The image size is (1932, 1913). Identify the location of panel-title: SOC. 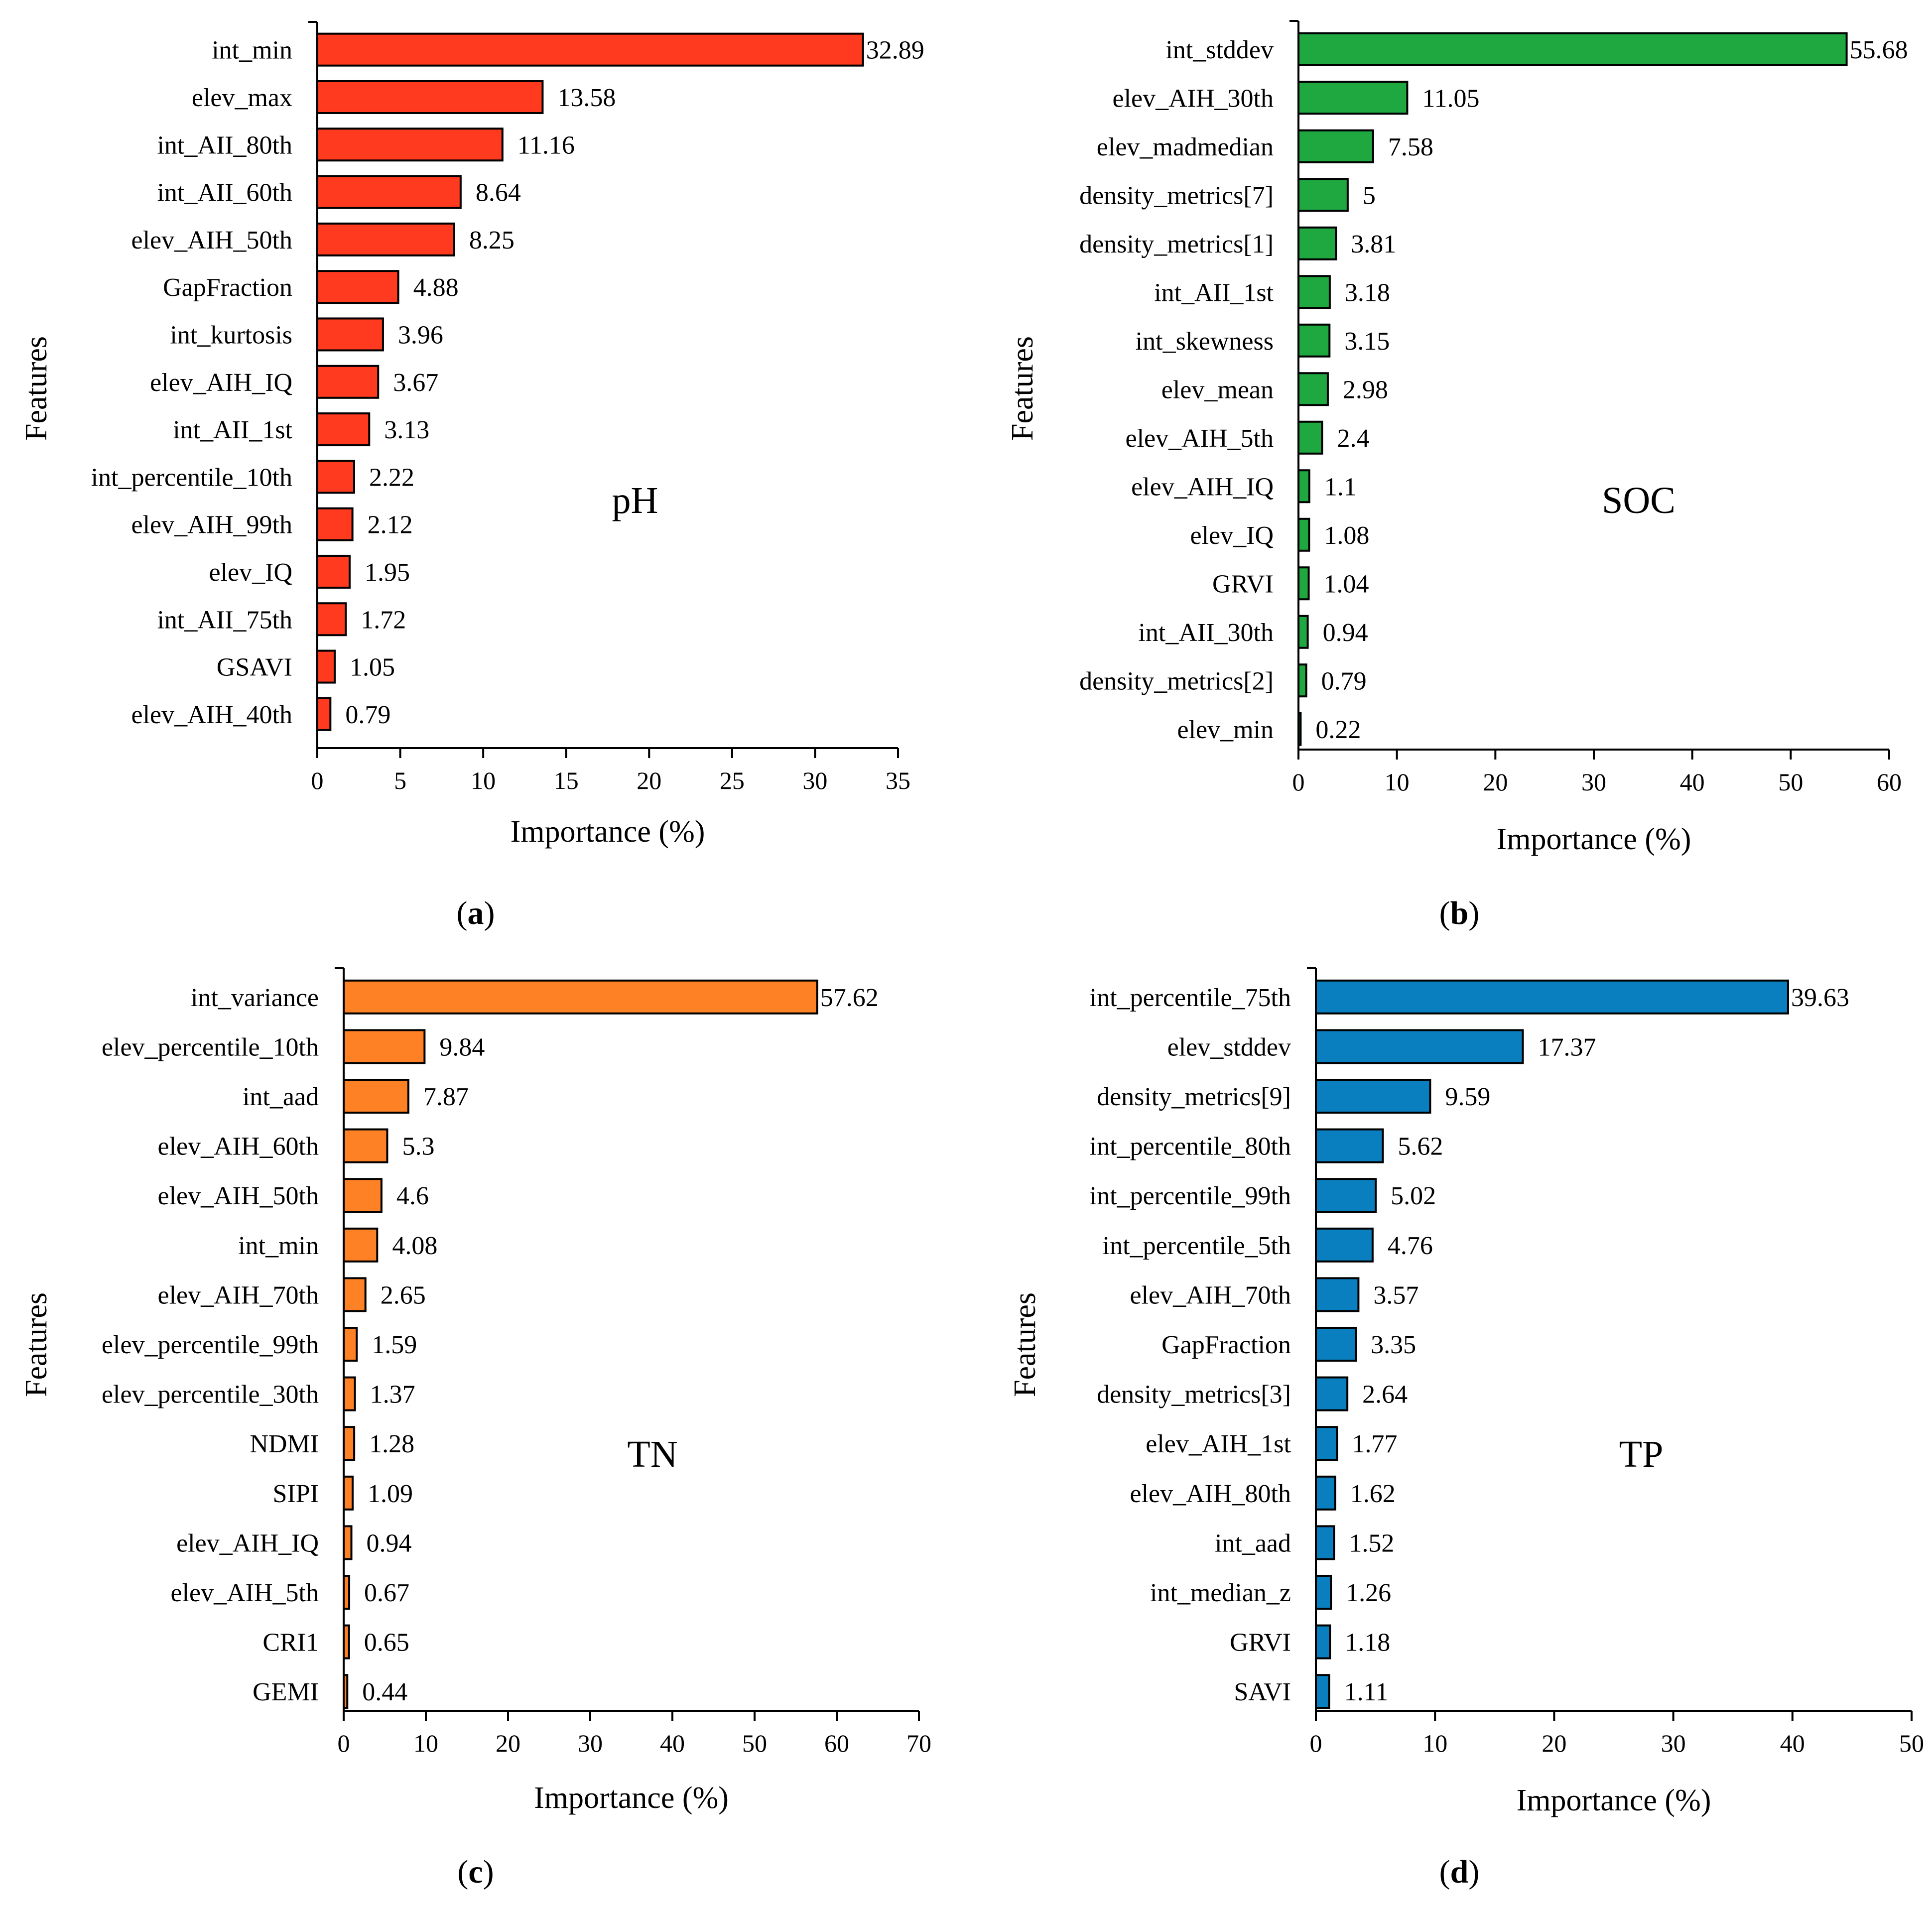
(1638, 500).